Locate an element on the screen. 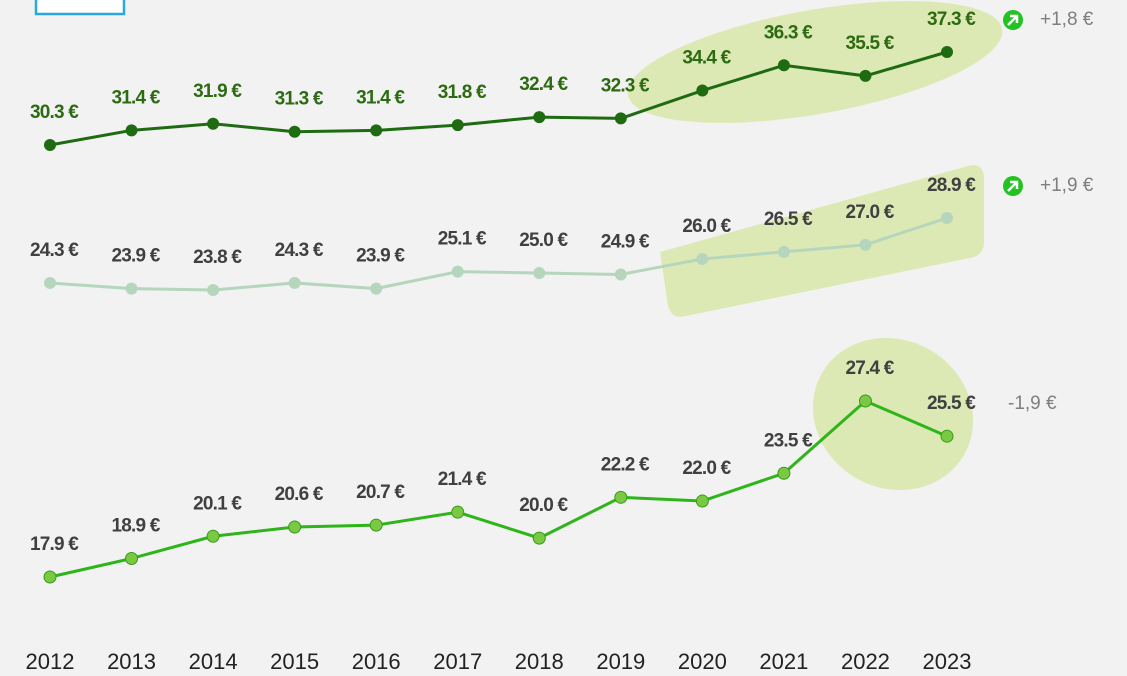  decor-box is located at coordinates (80, 8).